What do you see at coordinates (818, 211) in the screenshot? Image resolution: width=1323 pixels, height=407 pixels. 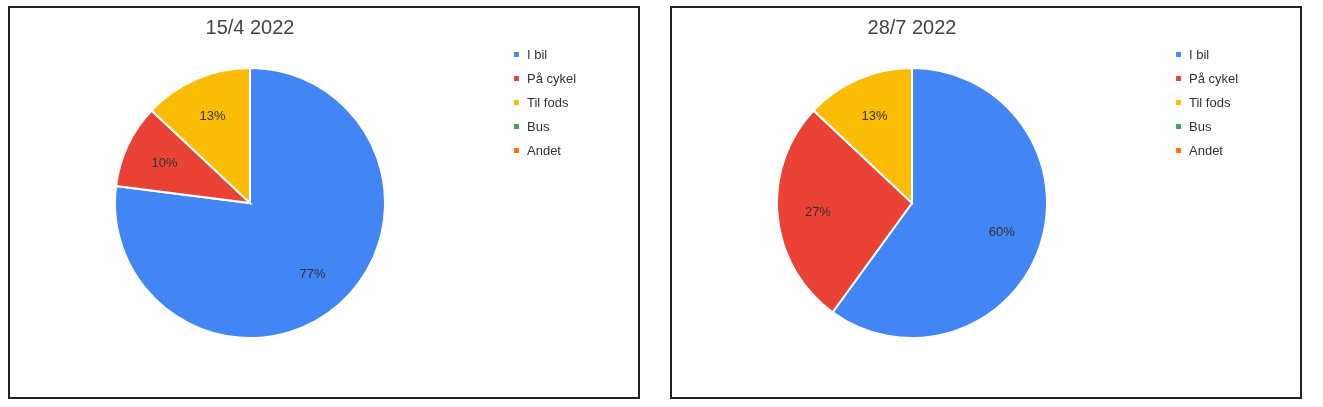 I see `data-label: 27%` at bounding box center [818, 211].